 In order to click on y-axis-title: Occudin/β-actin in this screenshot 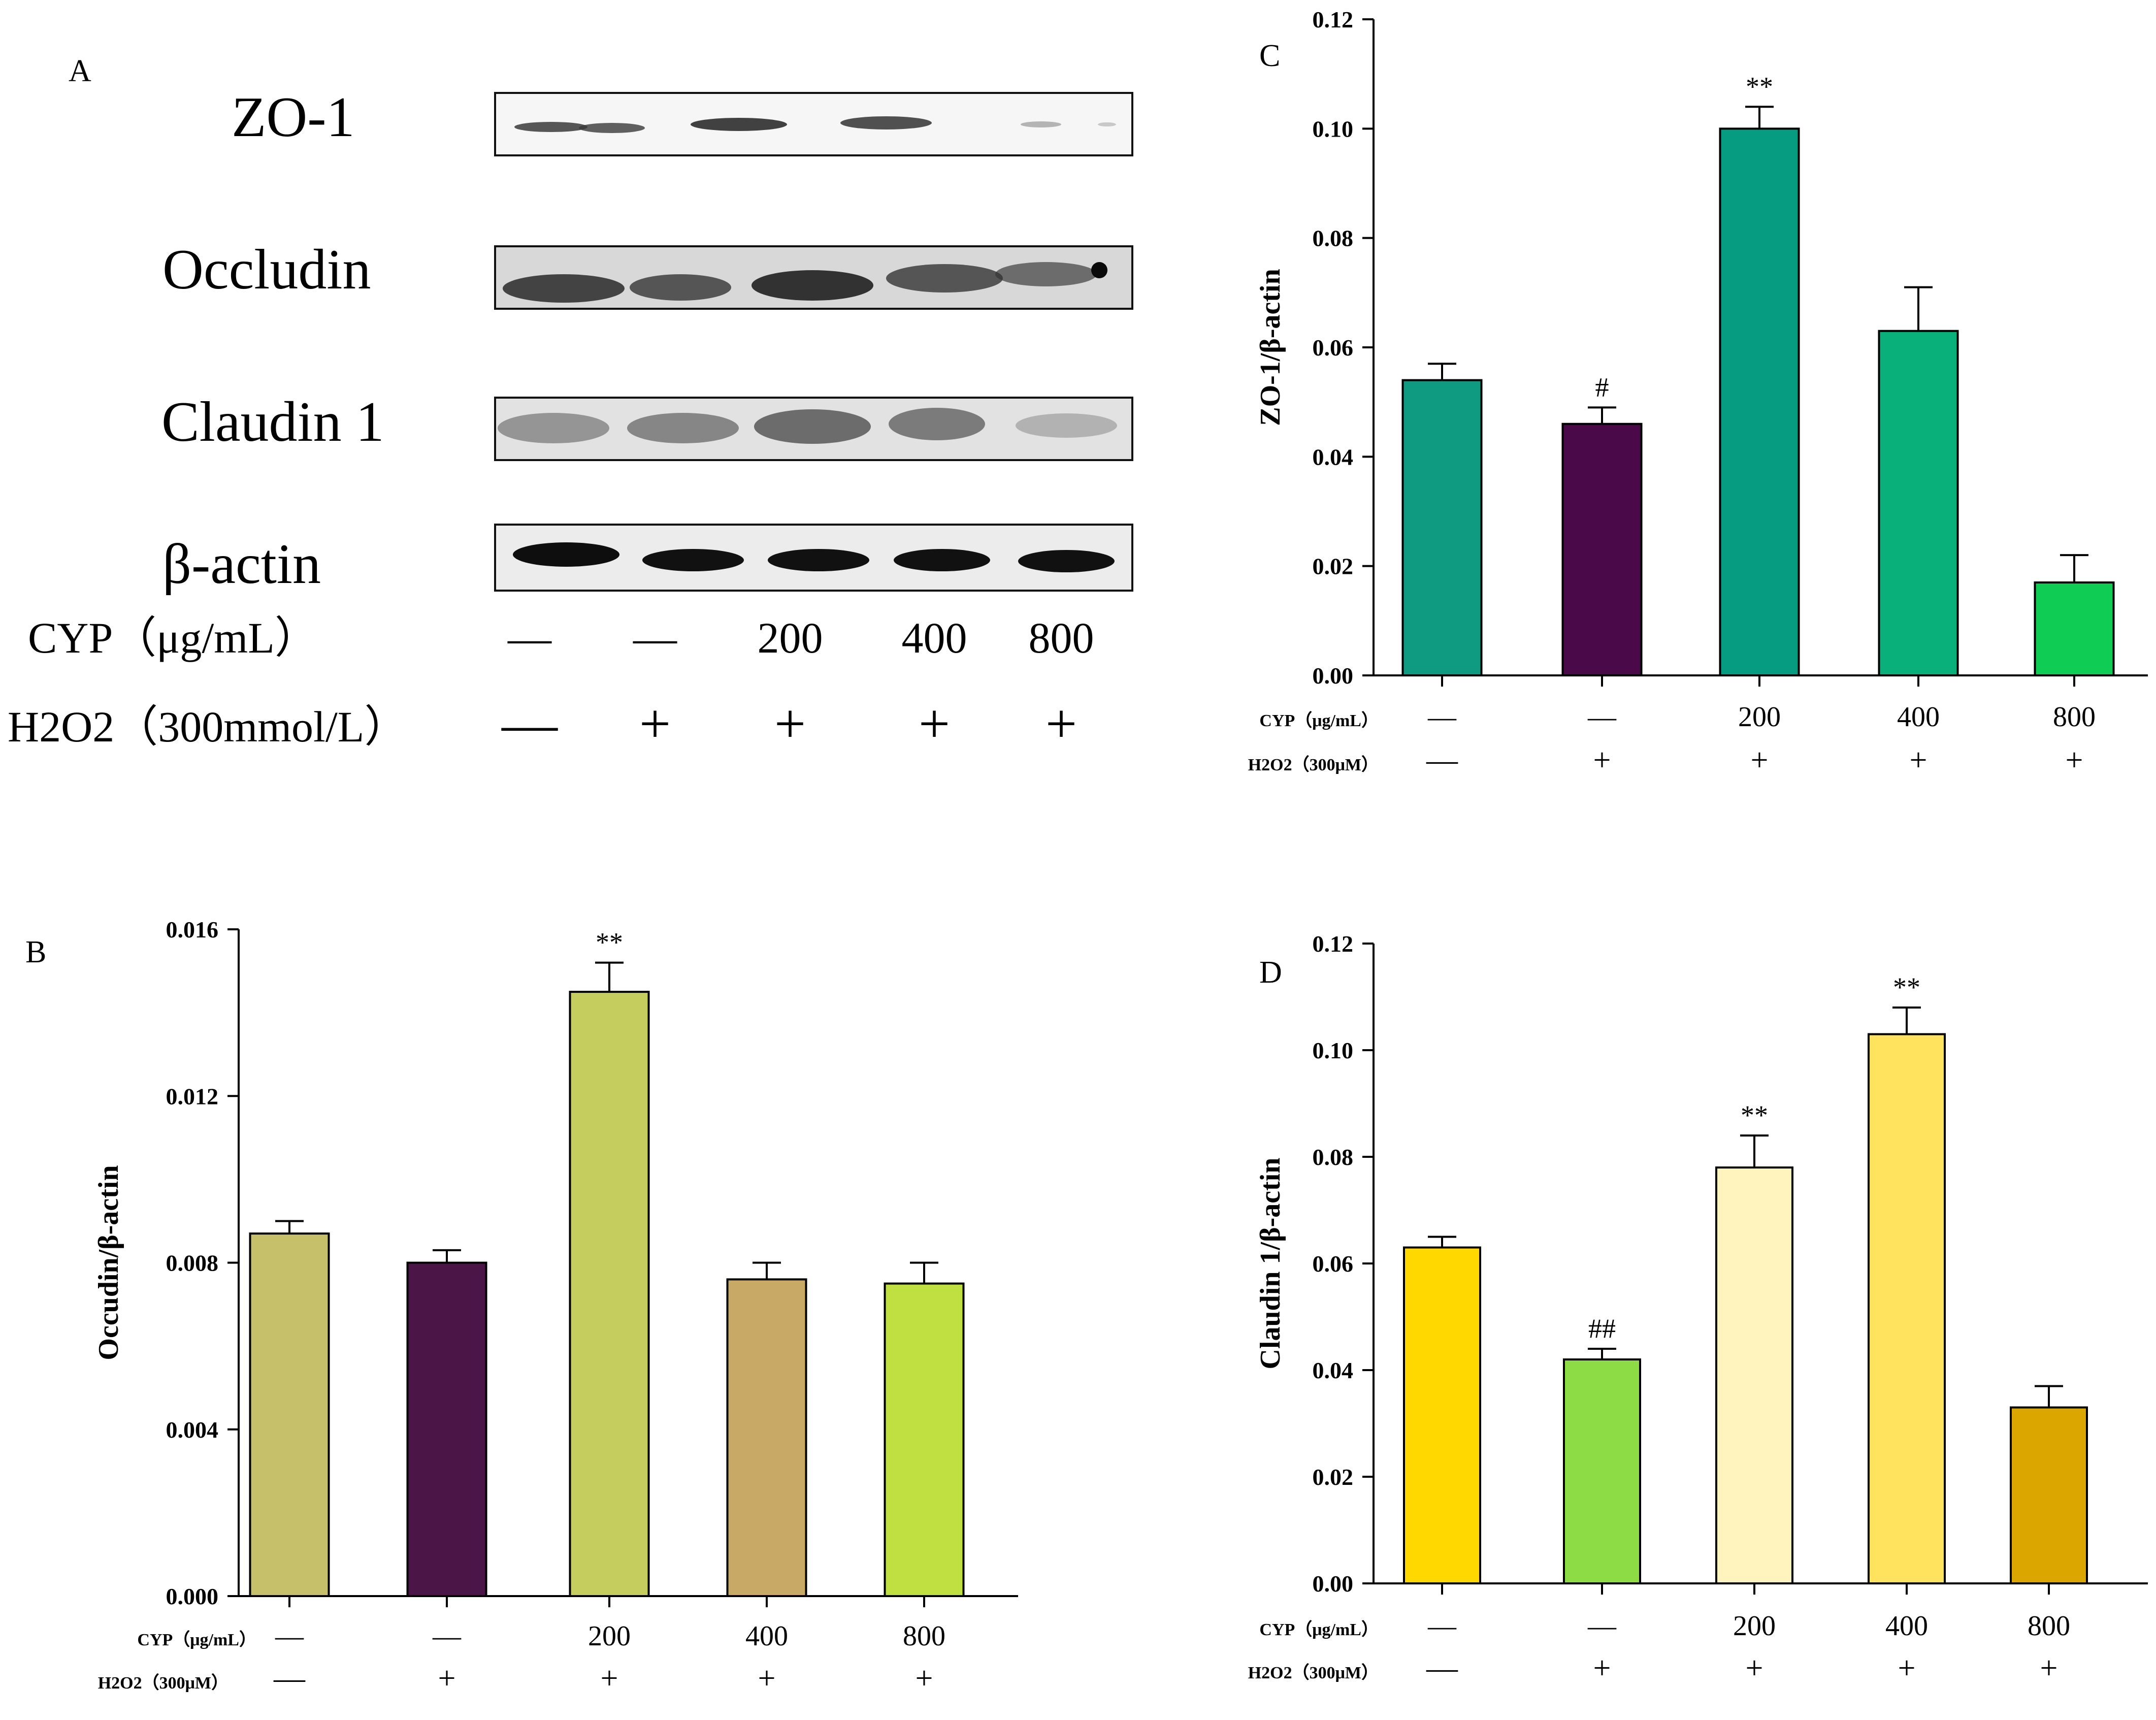, I will do `click(109, 1263)`.